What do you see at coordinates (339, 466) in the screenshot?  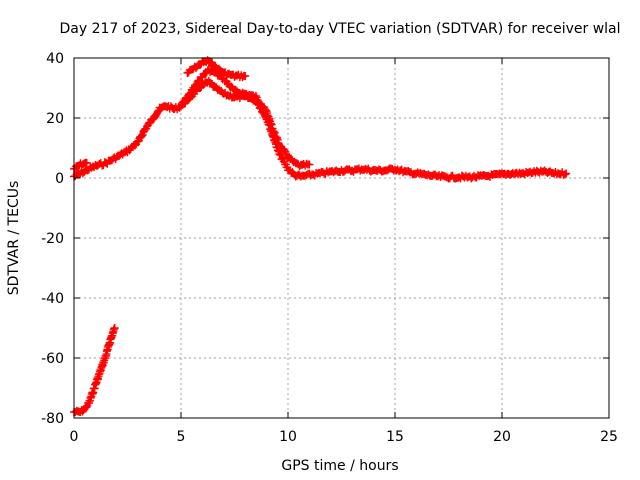 I see `x-axis-label: GPS time / hours` at bounding box center [339, 466].